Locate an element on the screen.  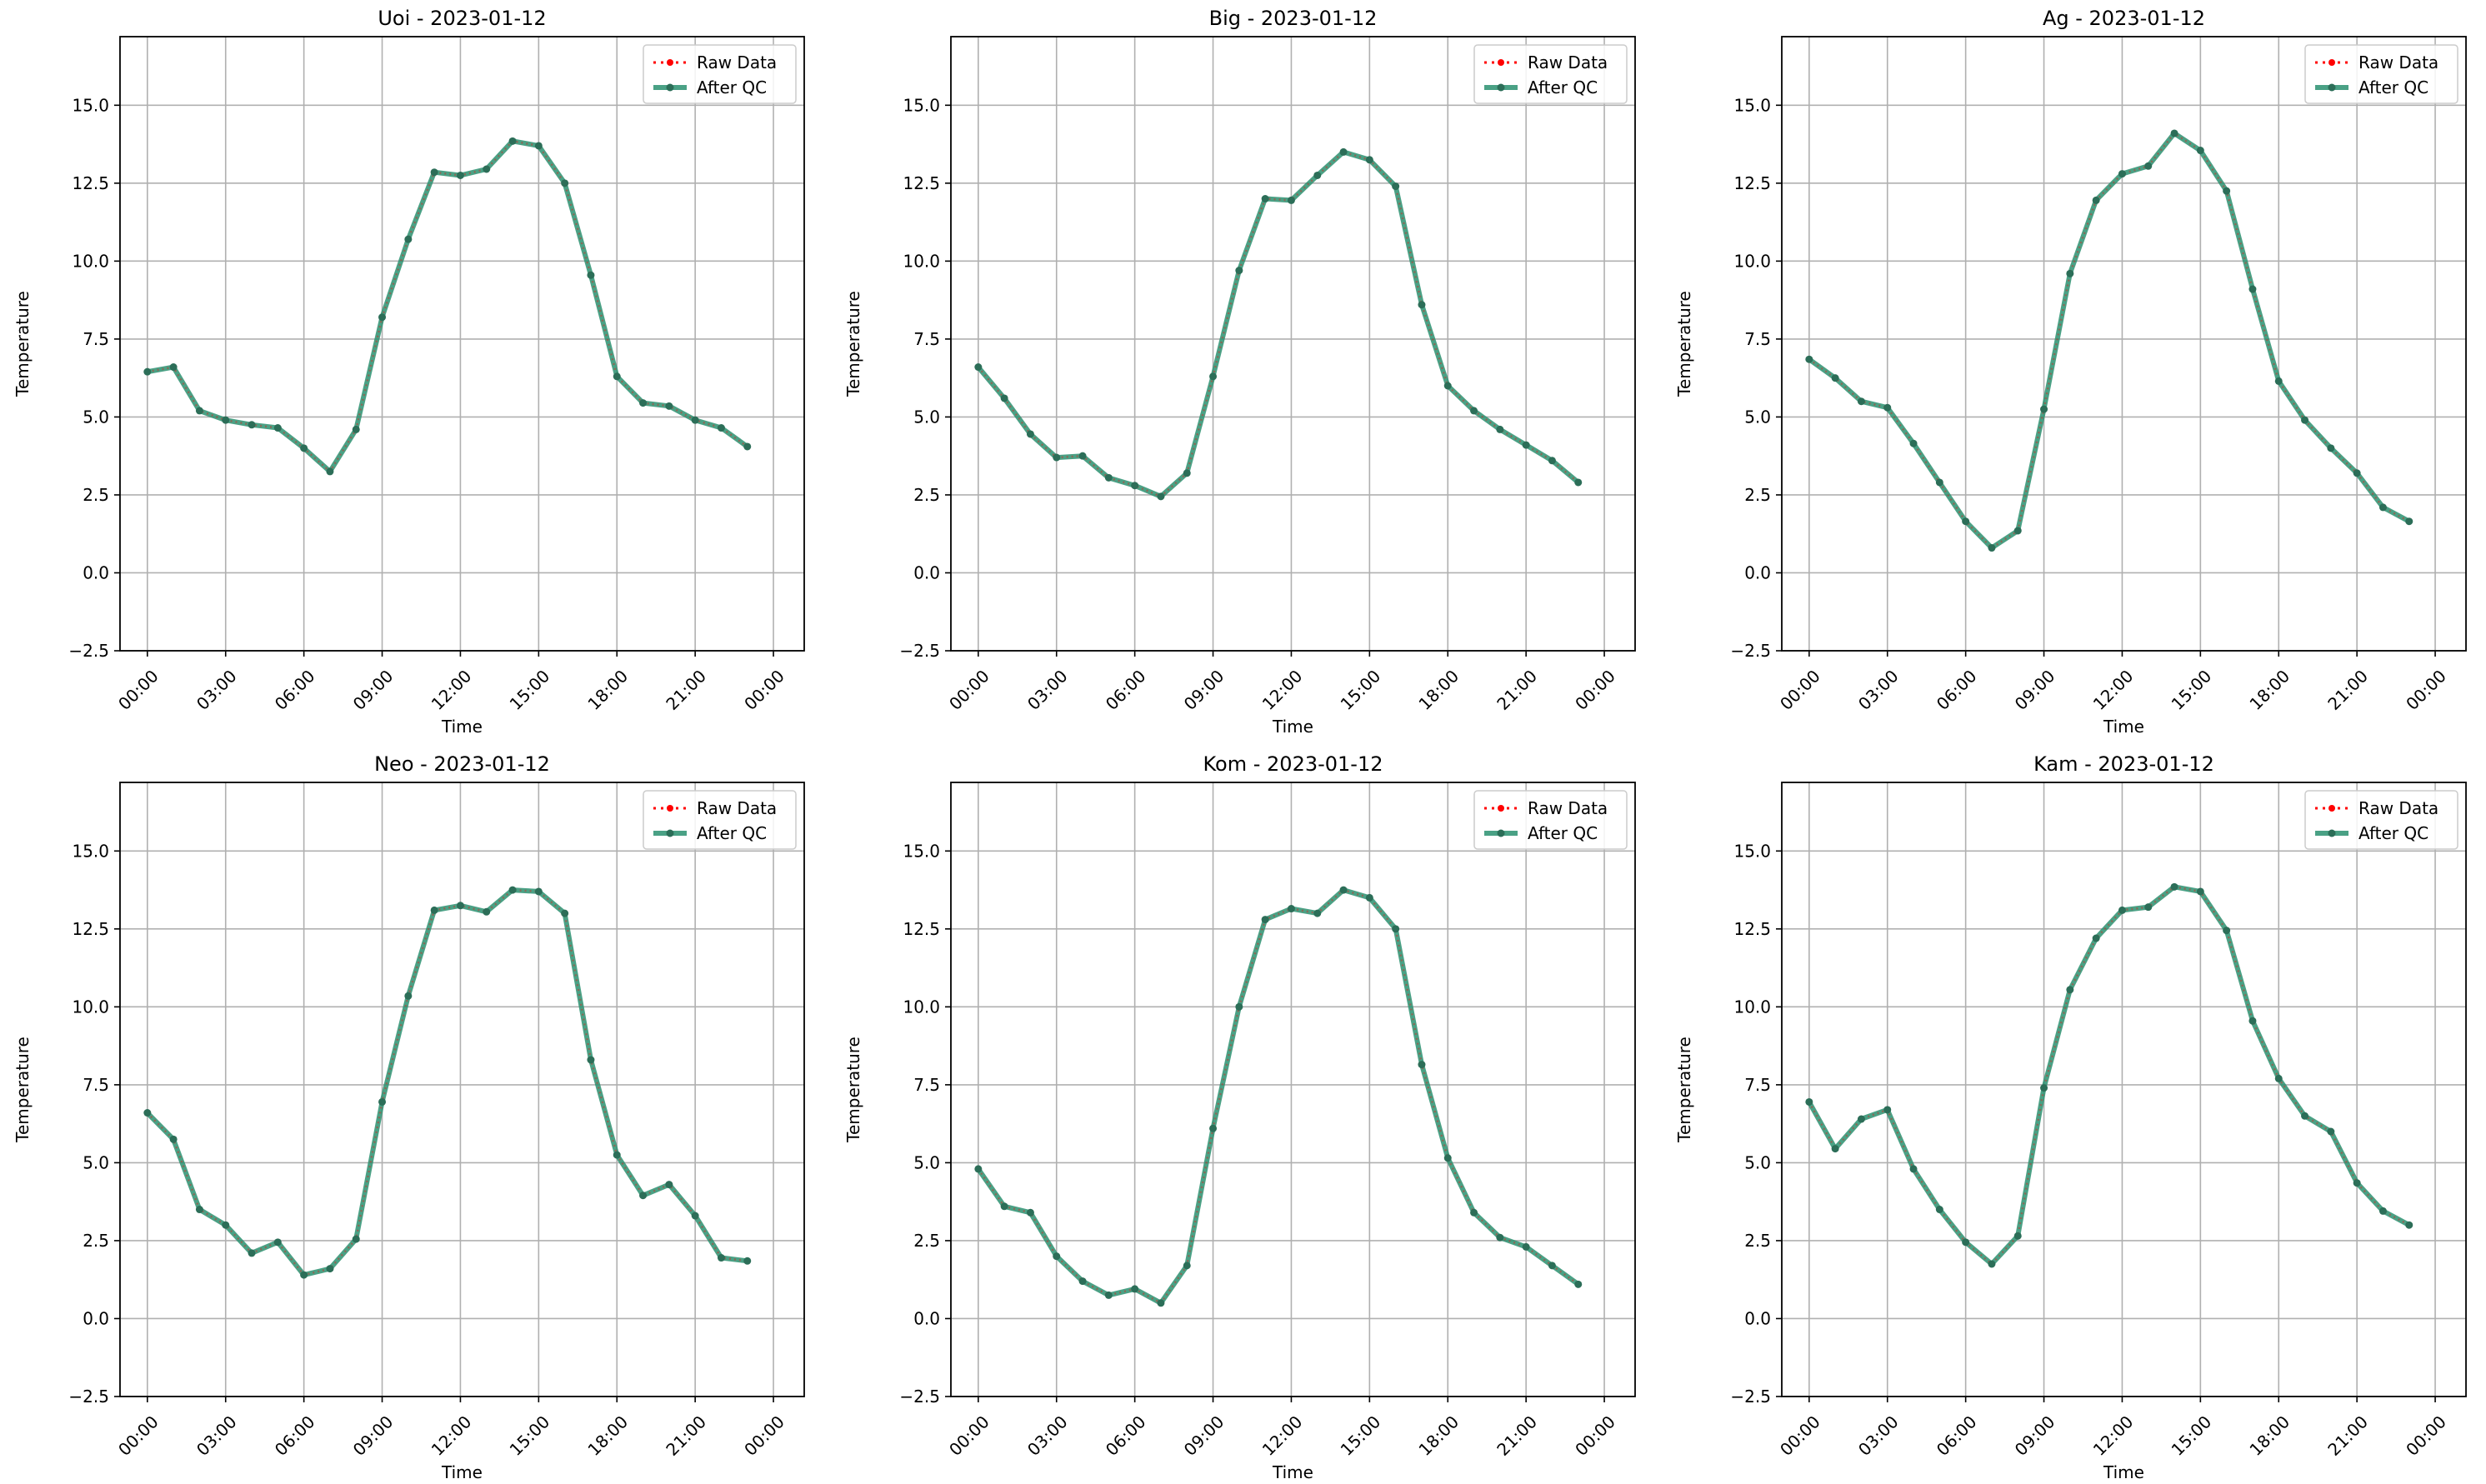
chart-title: Ag - 2023-01-12 is located at coordinates (2124, 18).